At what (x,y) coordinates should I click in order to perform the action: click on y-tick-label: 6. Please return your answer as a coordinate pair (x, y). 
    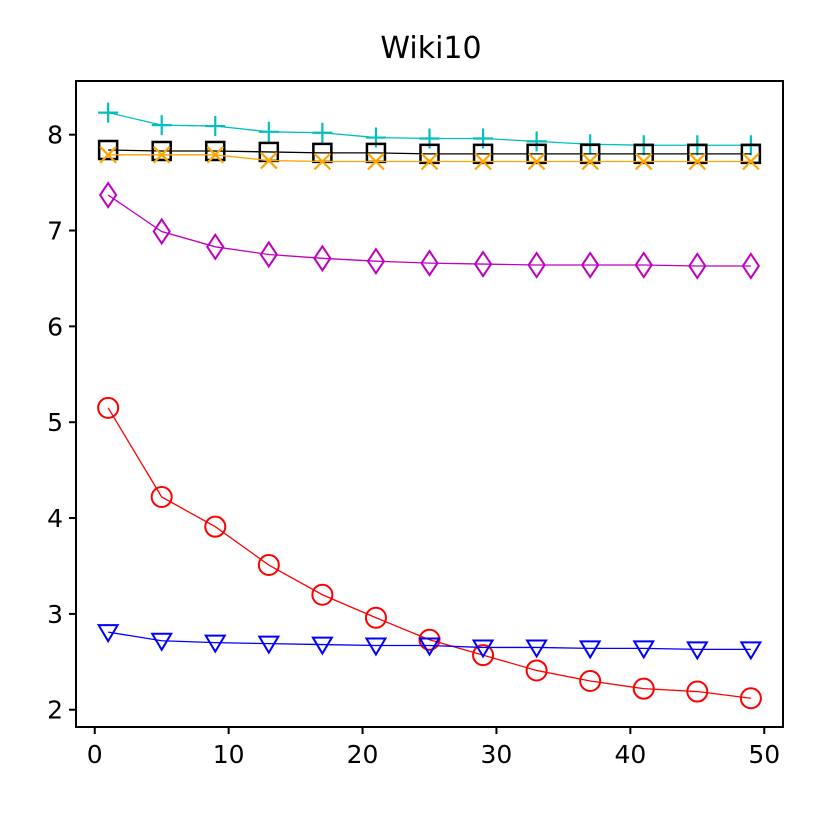
    Looking at the image, I should click on (55, 326).